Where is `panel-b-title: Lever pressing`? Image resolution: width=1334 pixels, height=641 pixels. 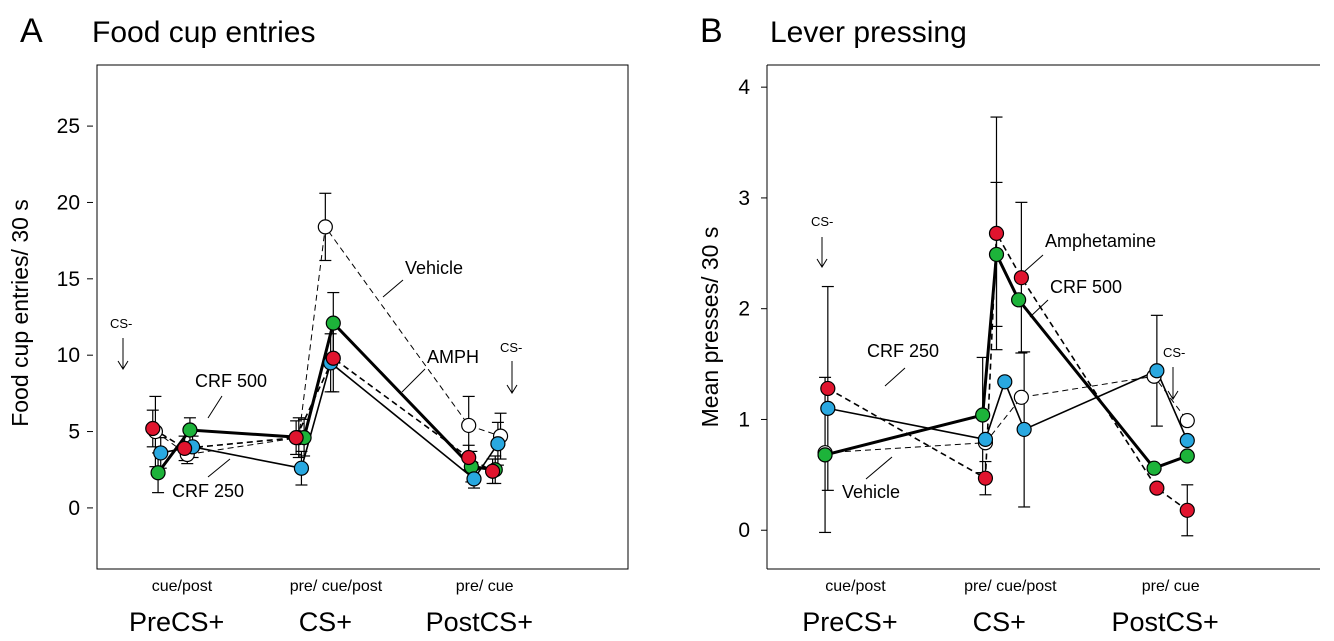
panel-b-title: Lever pressing is located at coordinates (868, 32).